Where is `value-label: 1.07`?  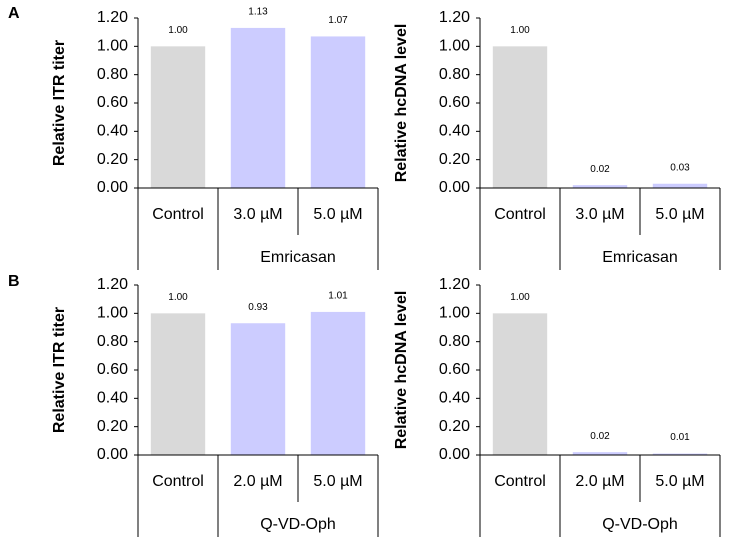
value-label: 1.07 is located at coordinates (338, 20).